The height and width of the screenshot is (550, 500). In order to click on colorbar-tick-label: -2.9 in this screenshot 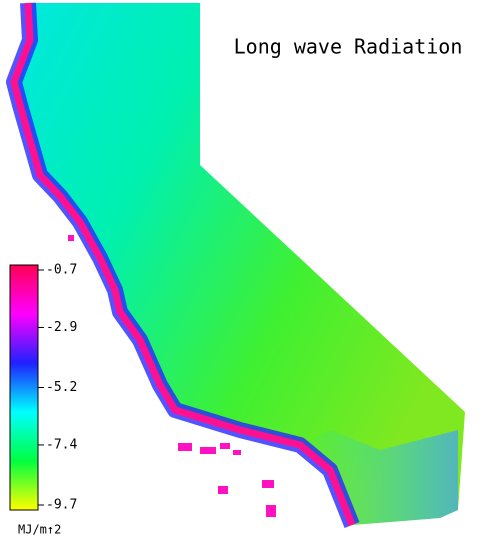, I will do `click(61, 327)`.